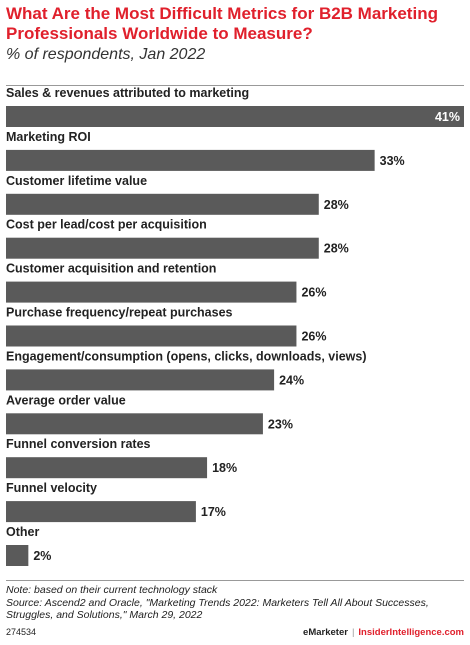  I want to click on top-divider, so click(235, 85).